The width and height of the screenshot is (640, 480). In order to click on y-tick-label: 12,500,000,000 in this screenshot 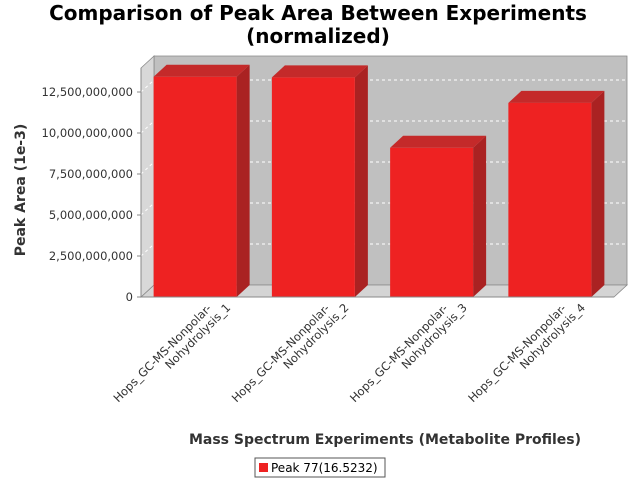, I will do `click(87, 92)`.